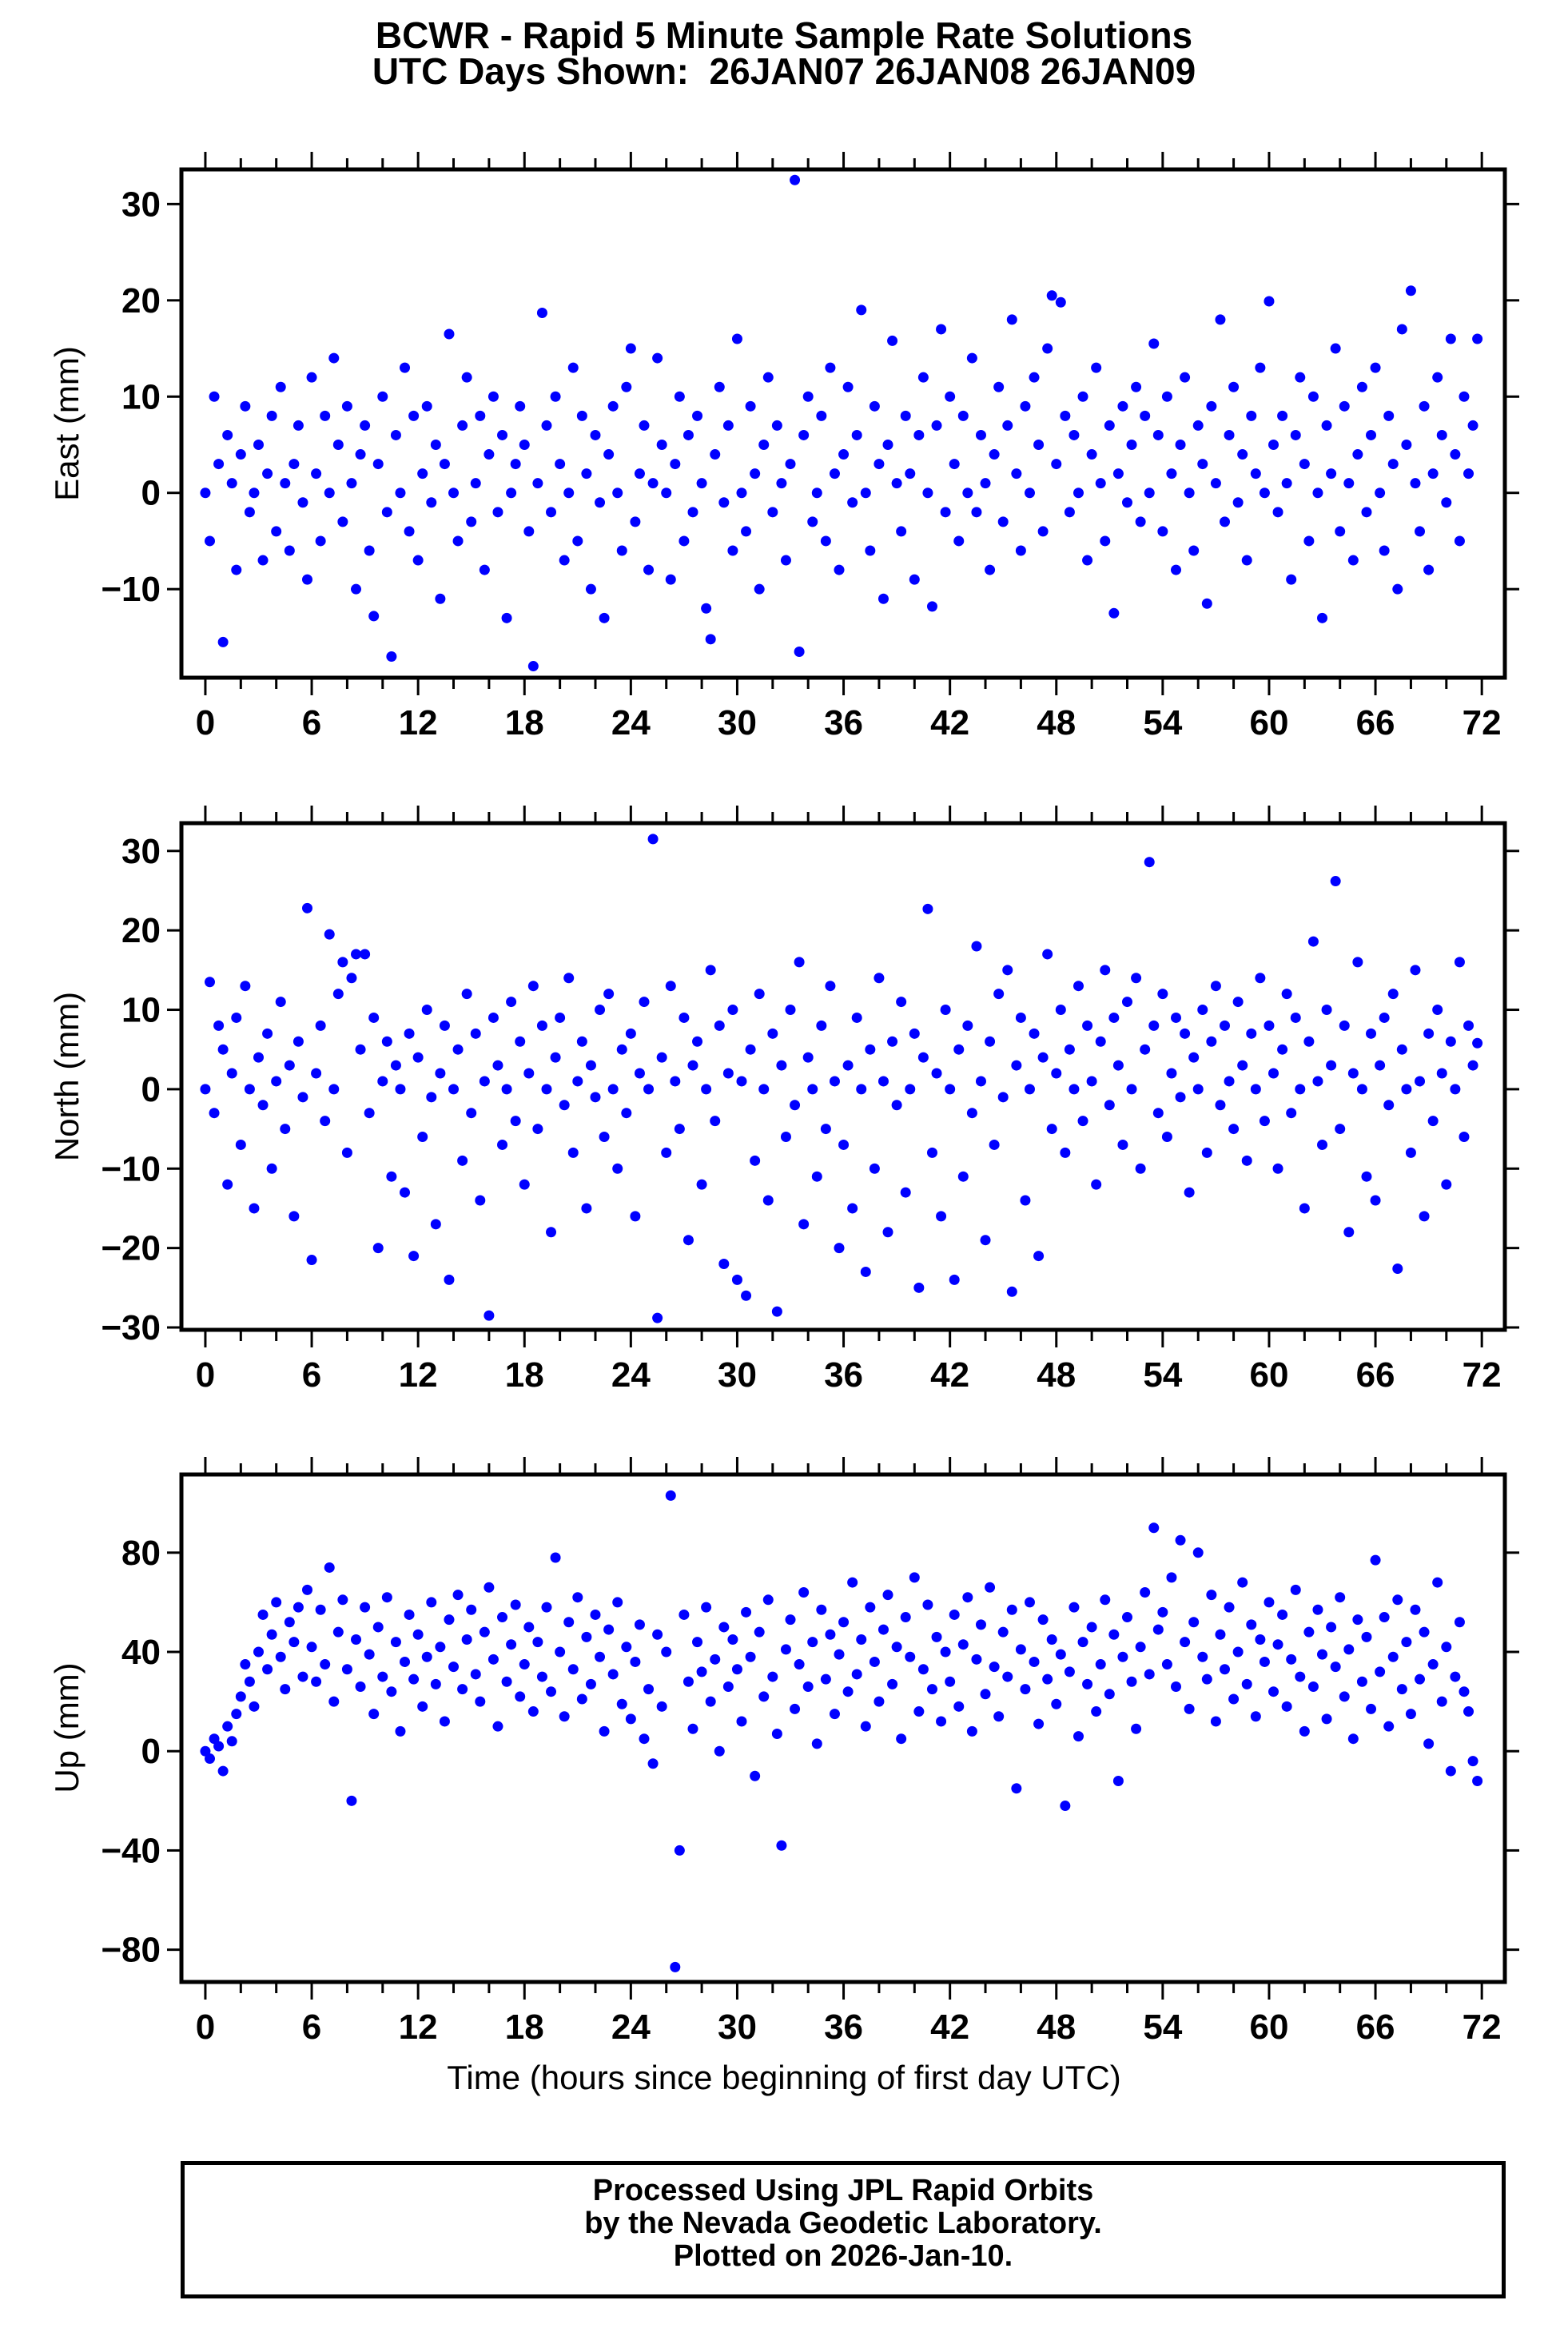 The height and width of the screenshot is (2340, 1568). What do you see at coordinates (205, 2027) in the screenshot?
I see `x-tick-label: 0` at bounding box center [205, 2027].